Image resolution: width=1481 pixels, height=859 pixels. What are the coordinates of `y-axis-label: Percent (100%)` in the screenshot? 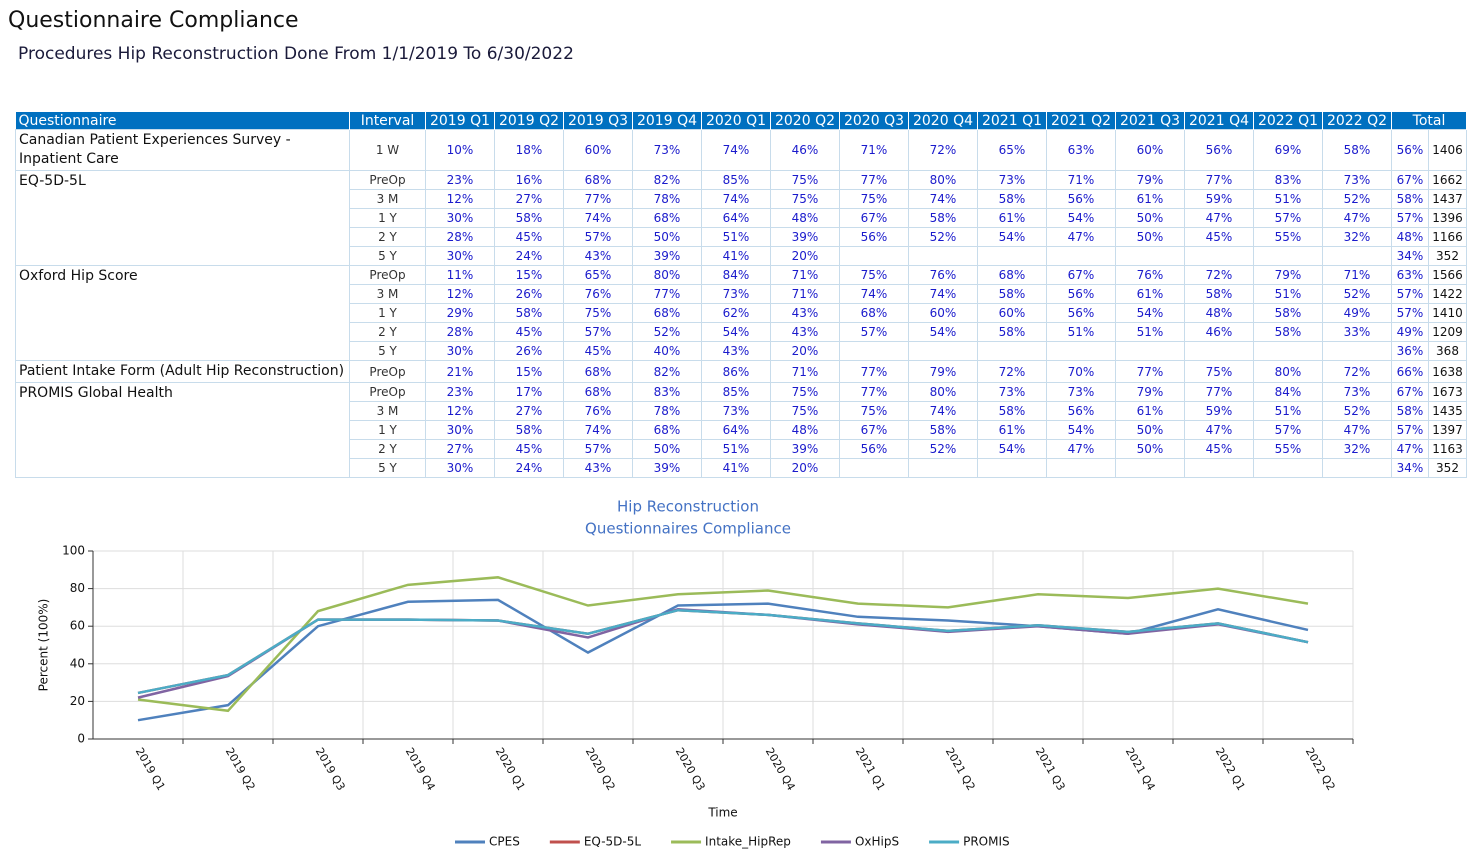 It's located at (44, 645).